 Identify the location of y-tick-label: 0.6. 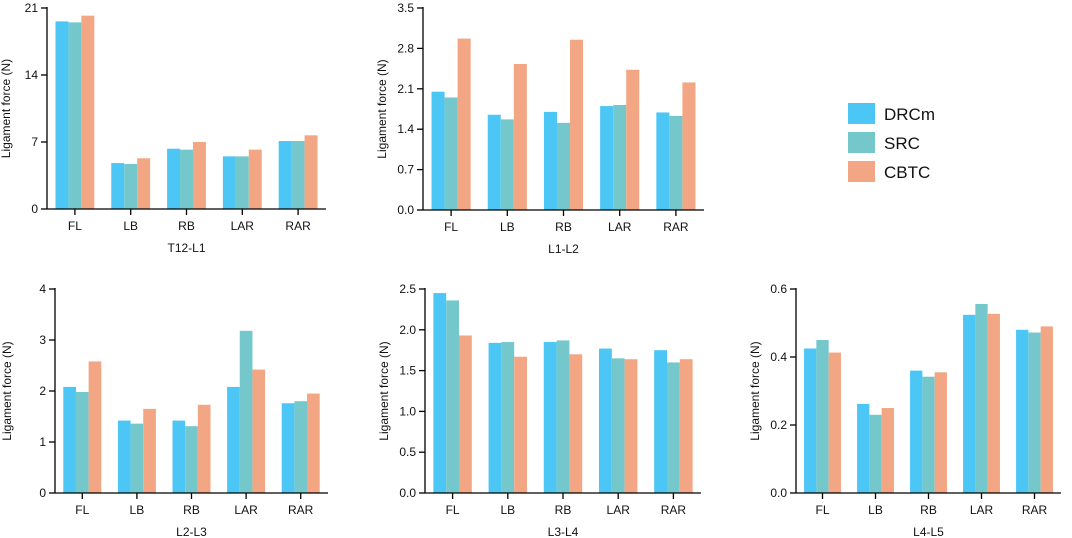
(778, 289).